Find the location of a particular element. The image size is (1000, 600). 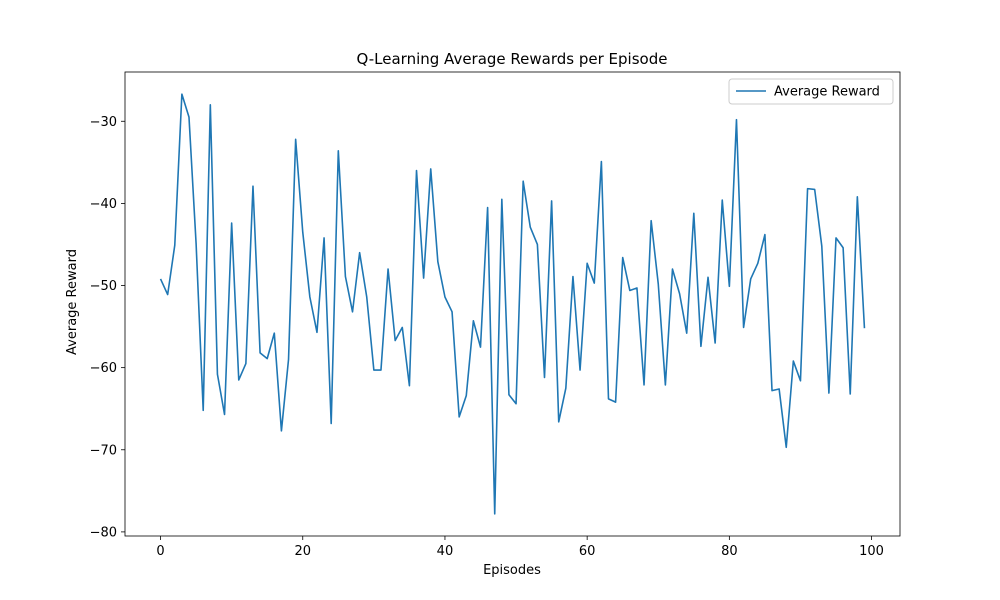

x-axis-label: Episodes is located at coordinates (512, 570).